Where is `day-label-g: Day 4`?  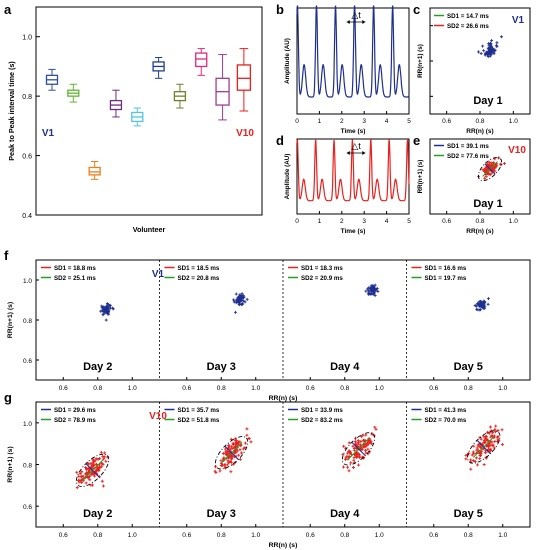 day-label-g: Day 4 is located at coordinates (345, 514).